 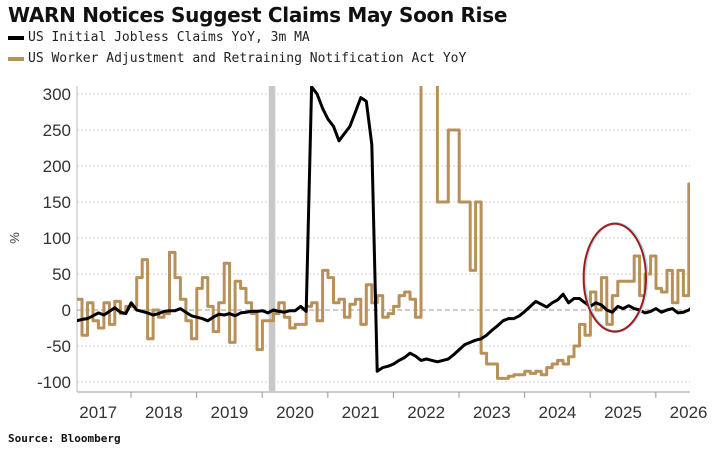 What do you see at coordinates (614, 277) in the screenshot?
I see `highlight-ellipse` at bounding box center [614, 277].